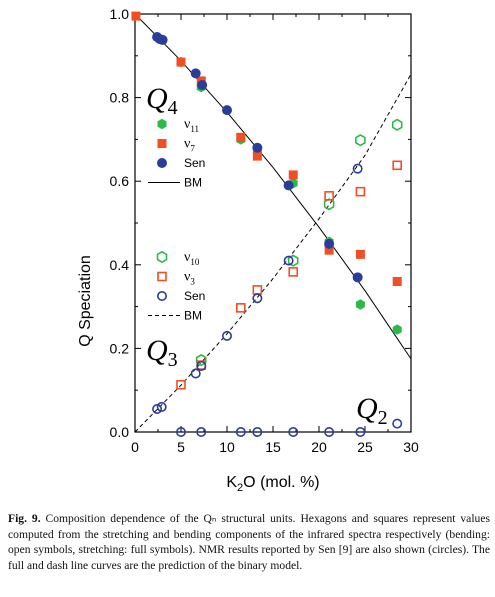 The height and width of the screenshot is (597, 495). What do you see at coordinates (319, 447) in the screenshot?
I see `x-tick-label: 20` at bounding box center [319, 447].